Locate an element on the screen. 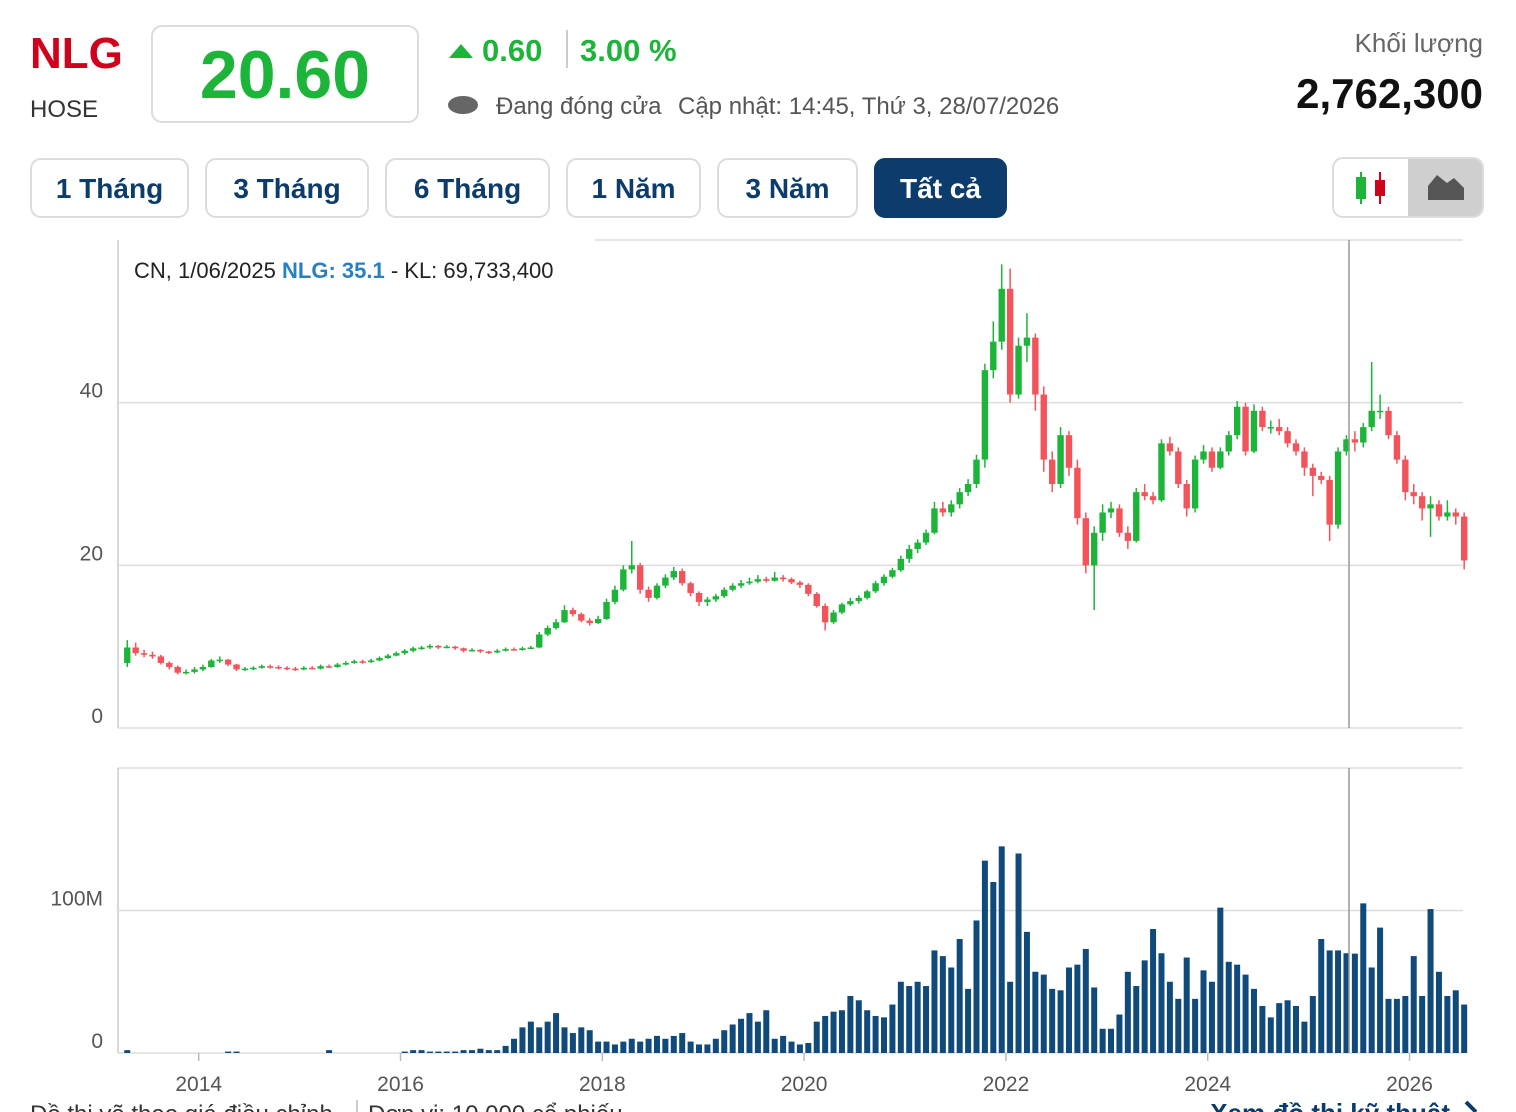 The width and height of the screenshot is (1516, 1112). icon-candle is located at coordinates (1361, 188).